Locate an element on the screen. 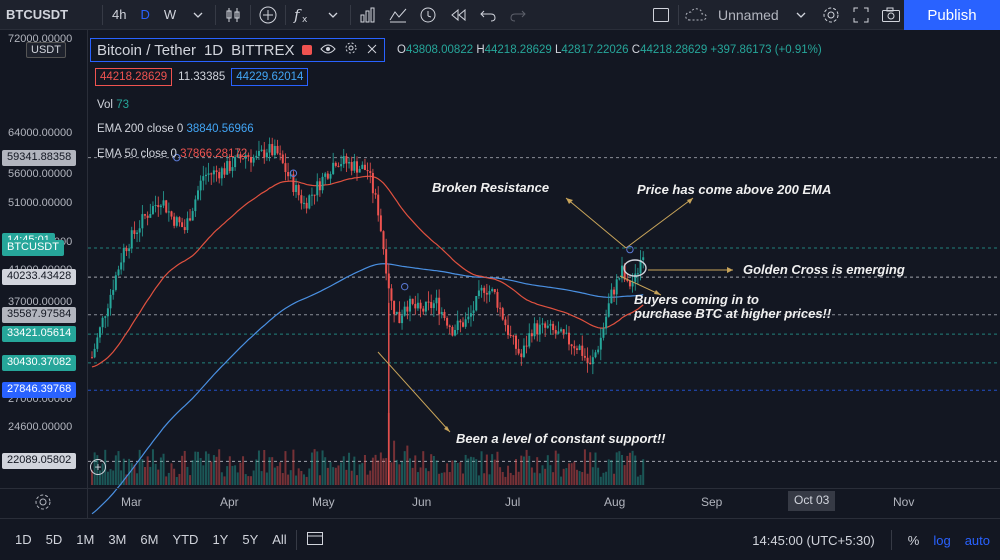  camera-icon is located at coordinates (891, 15).